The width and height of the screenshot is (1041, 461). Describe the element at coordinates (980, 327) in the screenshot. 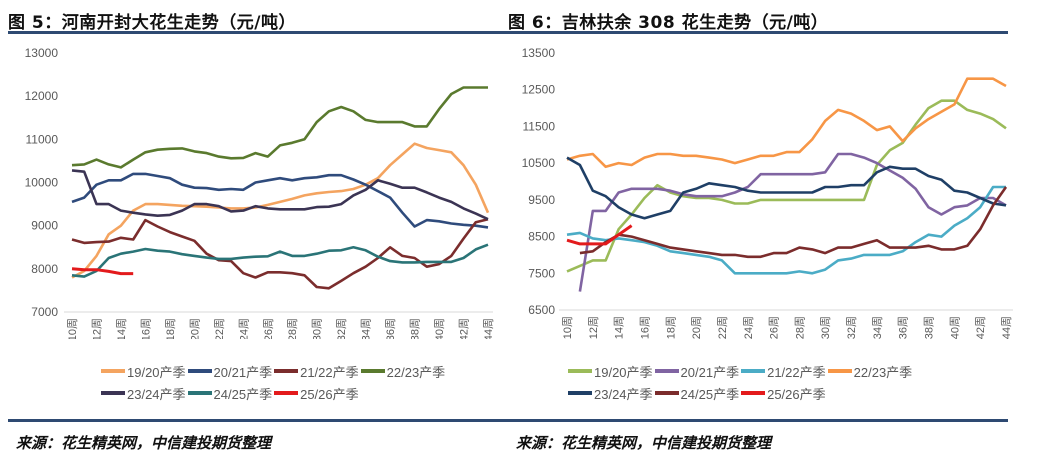

I see `x-tick-label: 42周` at that location.